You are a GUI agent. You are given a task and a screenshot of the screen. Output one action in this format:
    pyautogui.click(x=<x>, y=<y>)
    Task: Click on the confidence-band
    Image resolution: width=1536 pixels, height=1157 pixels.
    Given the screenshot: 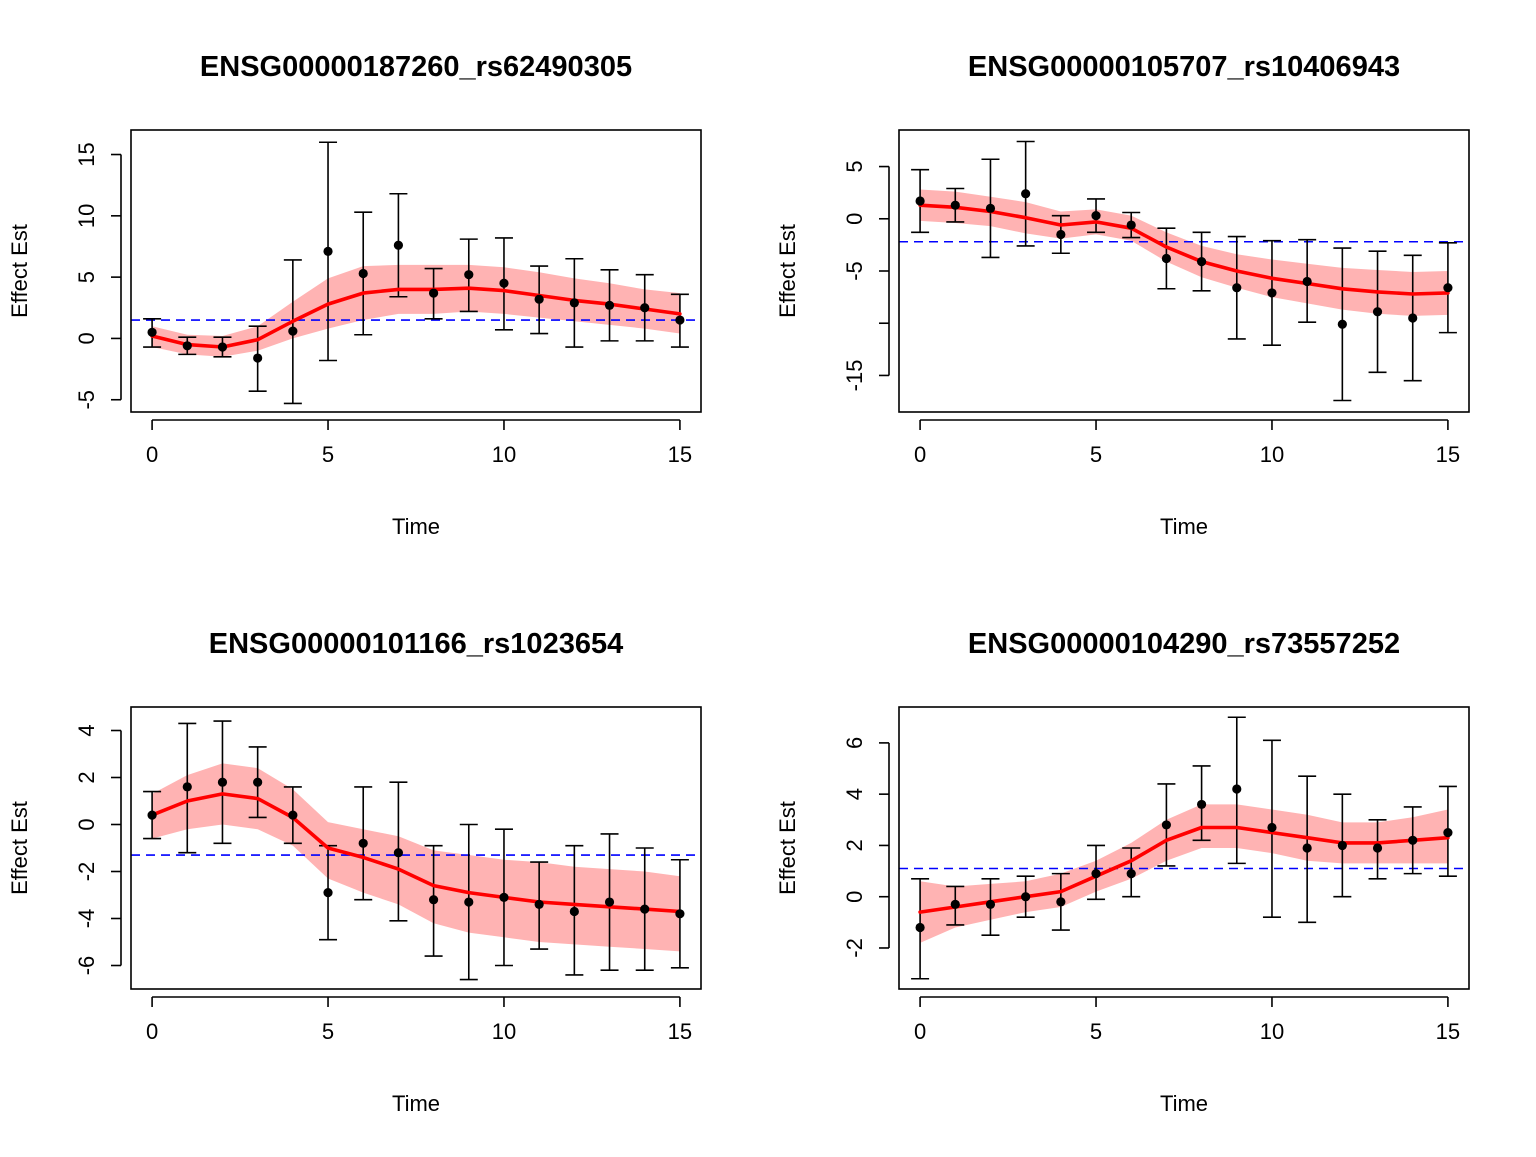 What is the action you would take?
    pyautogui.click(x=416, y=857)
    